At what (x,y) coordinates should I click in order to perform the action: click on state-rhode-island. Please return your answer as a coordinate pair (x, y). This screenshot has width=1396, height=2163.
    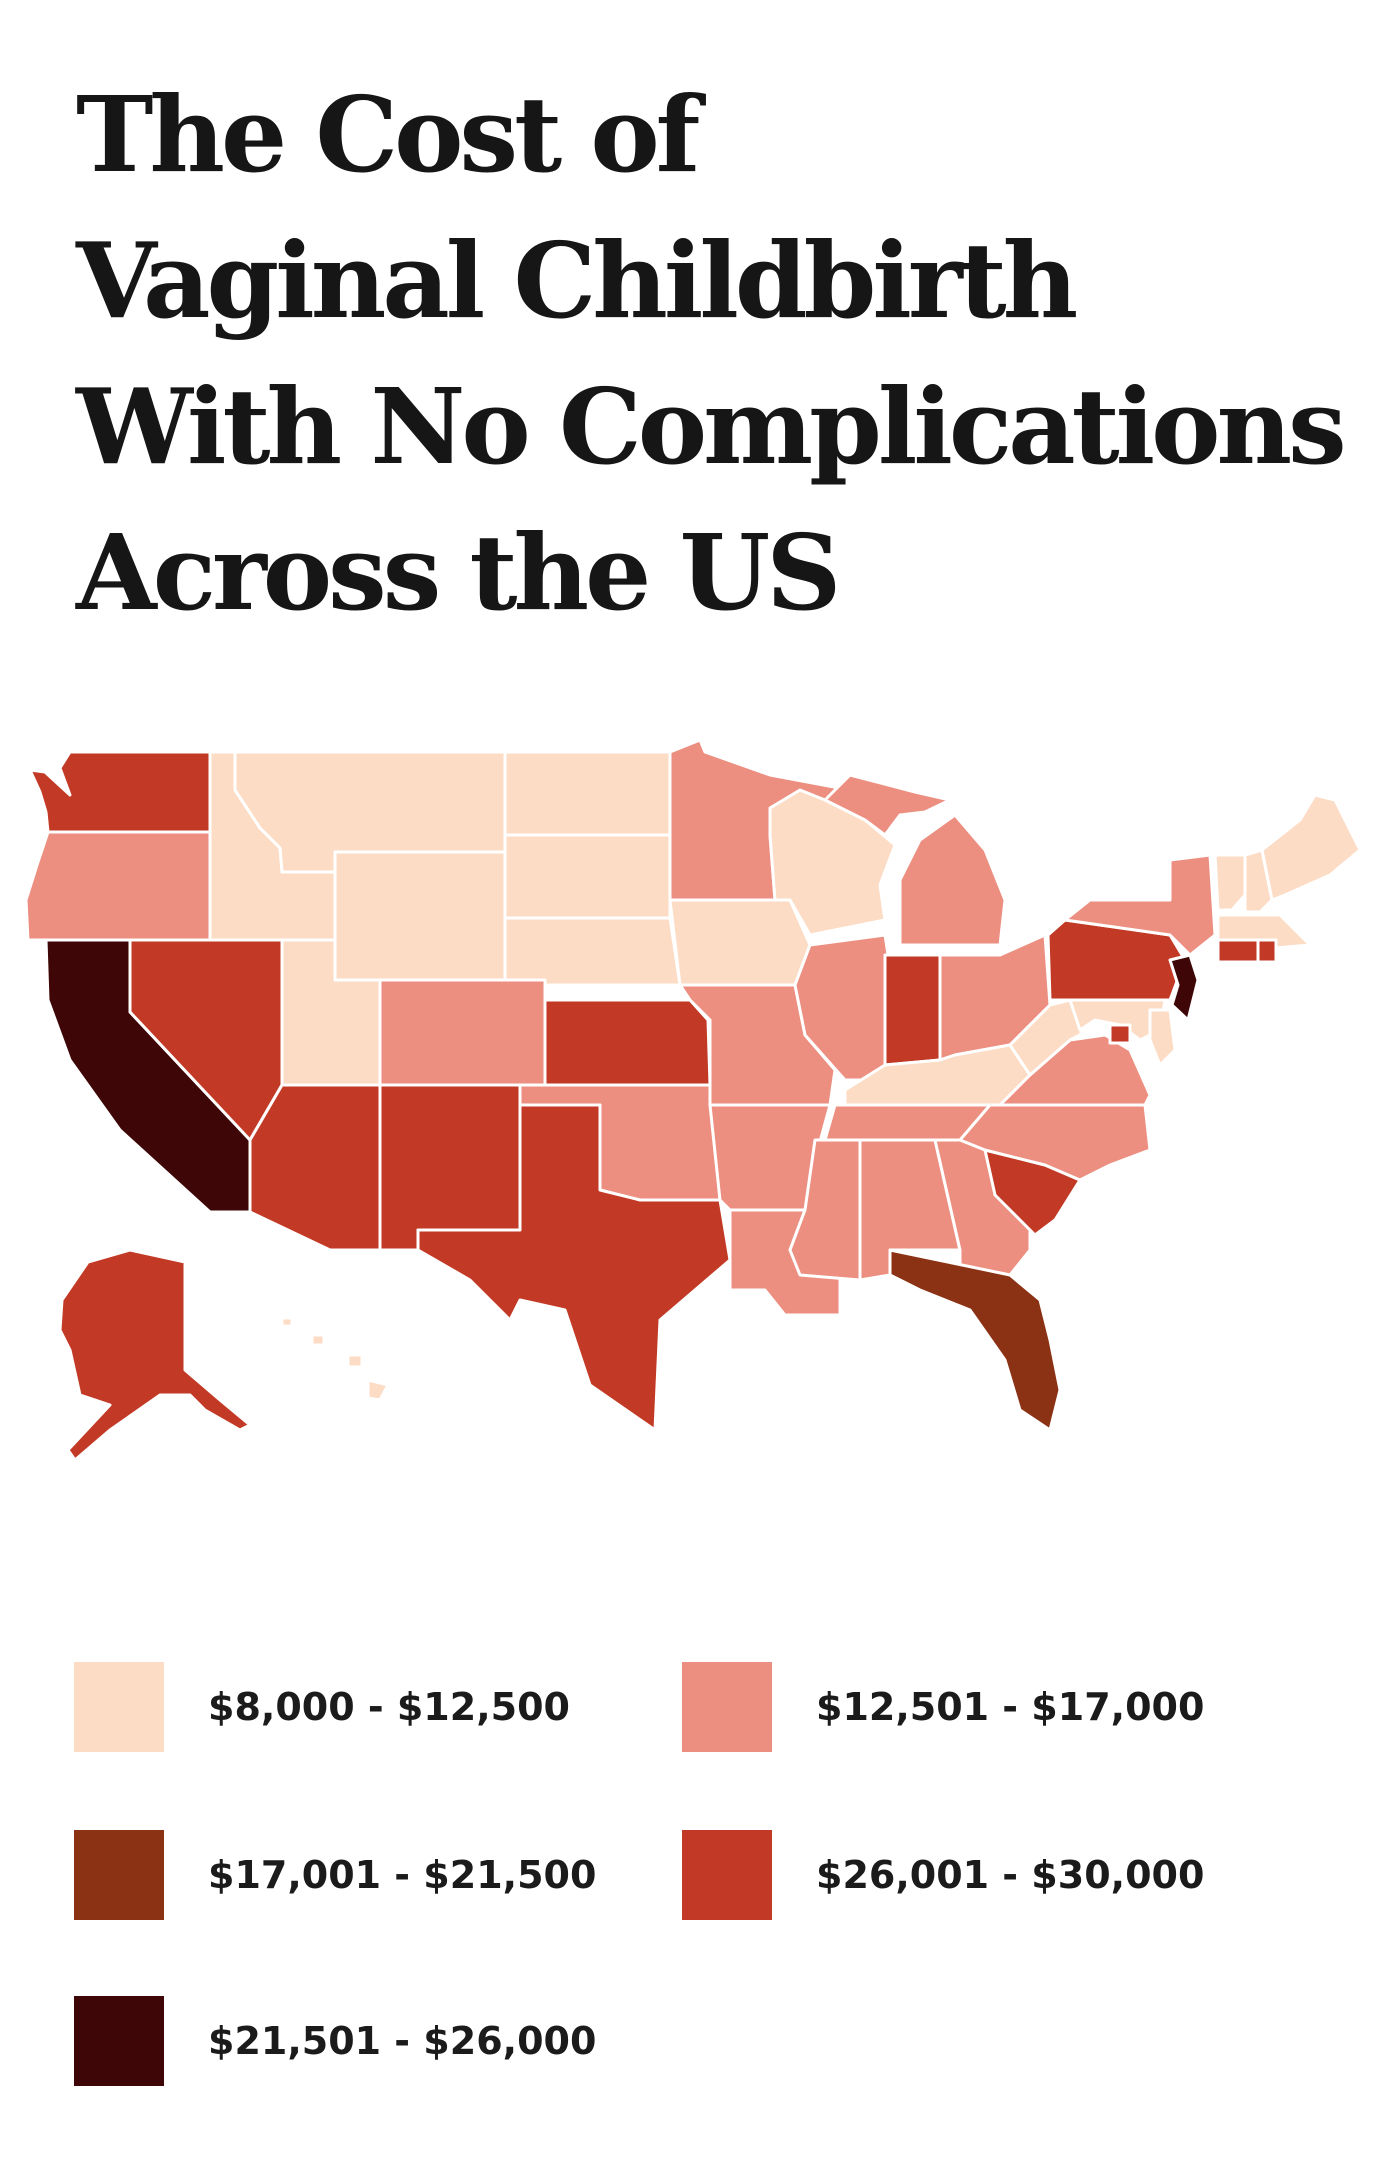
    Looking at the image, I should click on (1267, 951).